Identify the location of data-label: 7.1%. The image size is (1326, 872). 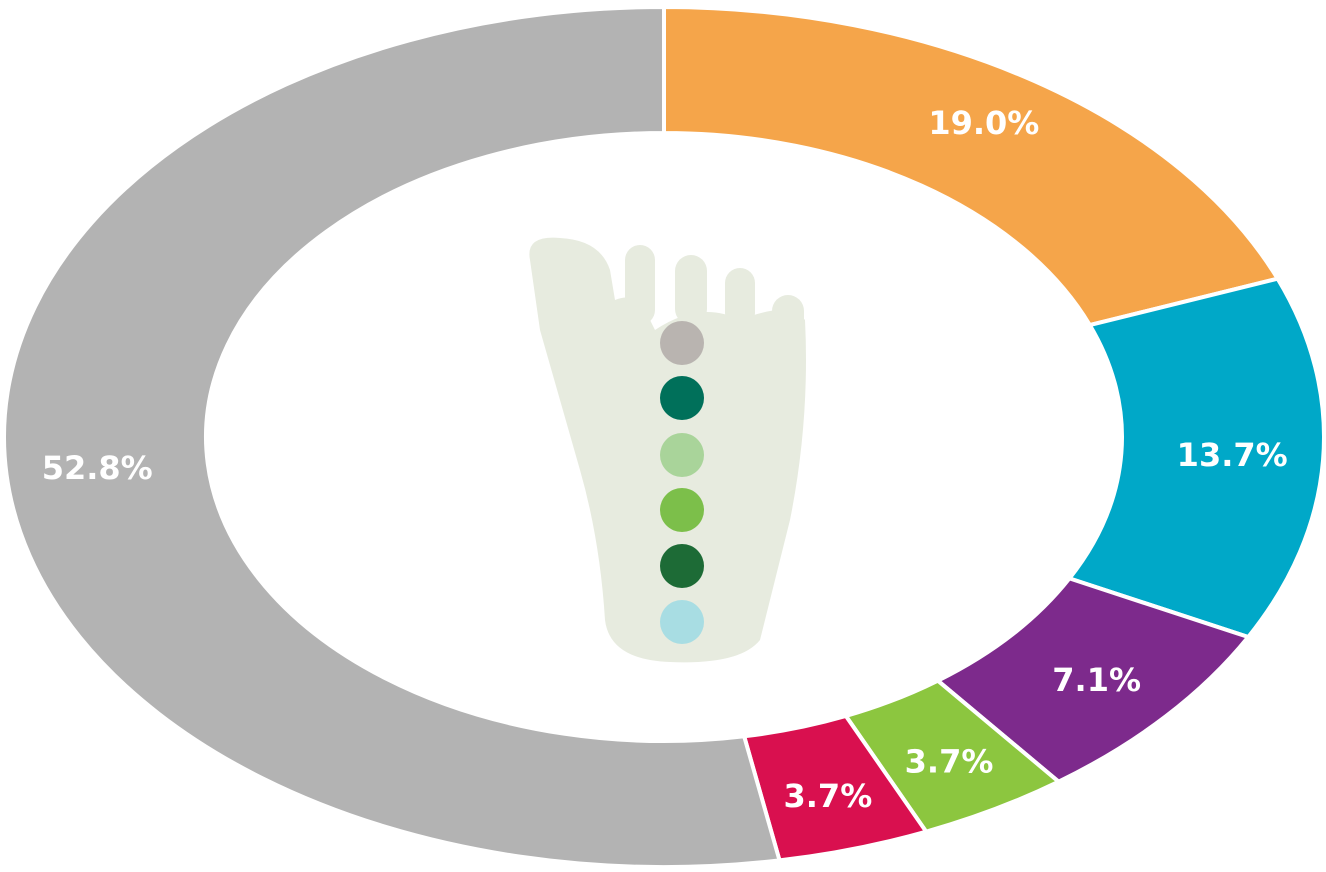
(1096, 680).